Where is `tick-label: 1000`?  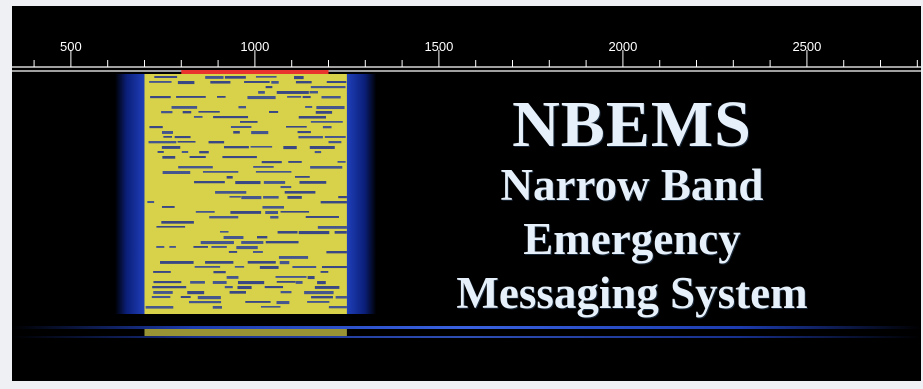 tick-label: 1000 is located at coordinates (254, 46).